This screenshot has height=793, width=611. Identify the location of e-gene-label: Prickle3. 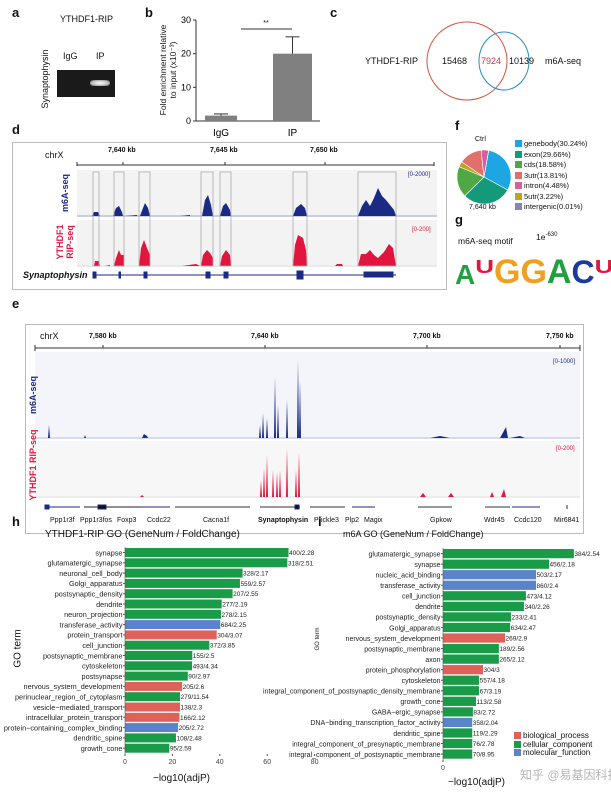
(326, 520).